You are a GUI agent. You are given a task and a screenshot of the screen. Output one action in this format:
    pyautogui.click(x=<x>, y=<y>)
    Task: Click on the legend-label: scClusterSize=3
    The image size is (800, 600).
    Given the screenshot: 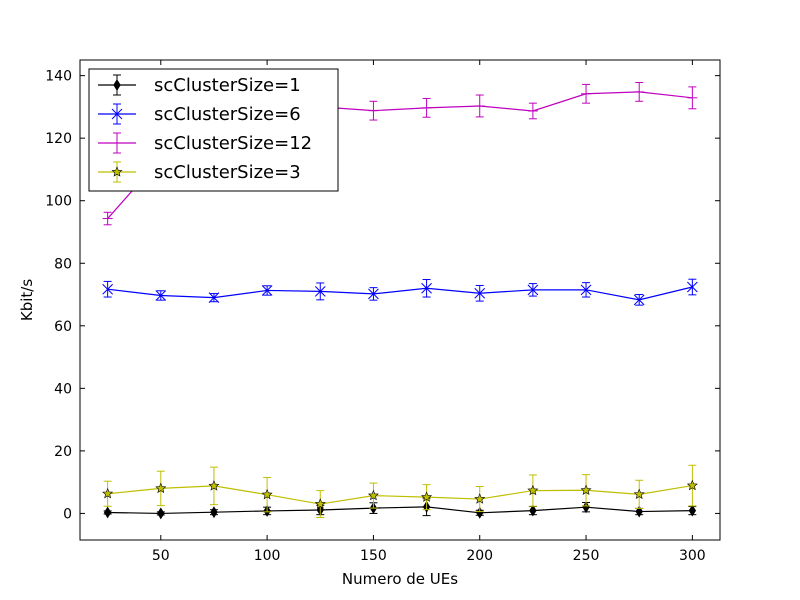 What is the action you would take?
    pyautogui.click(x=227, y=172)
    